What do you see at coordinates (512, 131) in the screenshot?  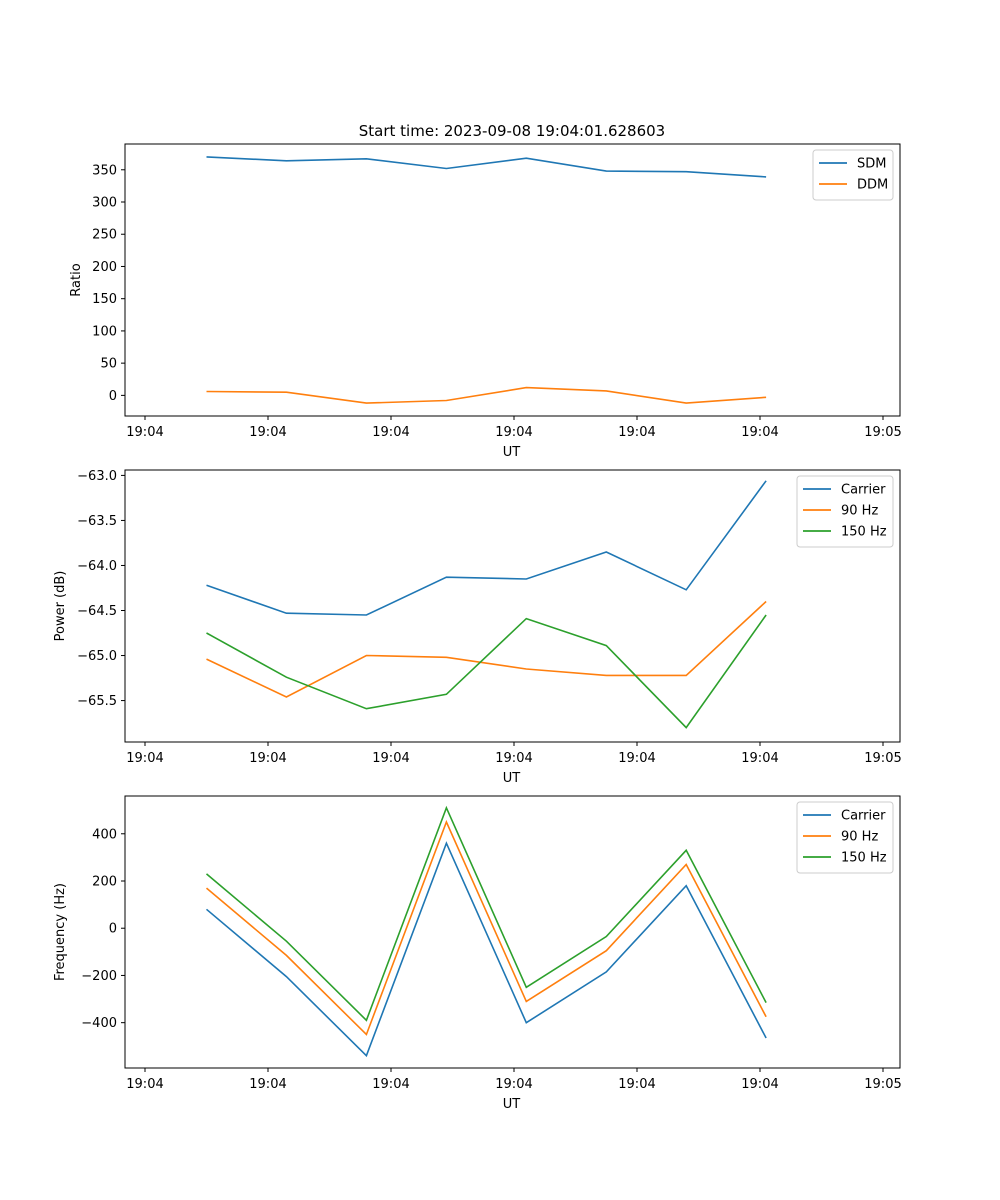 I see `chart-title: Start time: 2023-09-08 19:04:01.628603` at bounding box center [512, 131].